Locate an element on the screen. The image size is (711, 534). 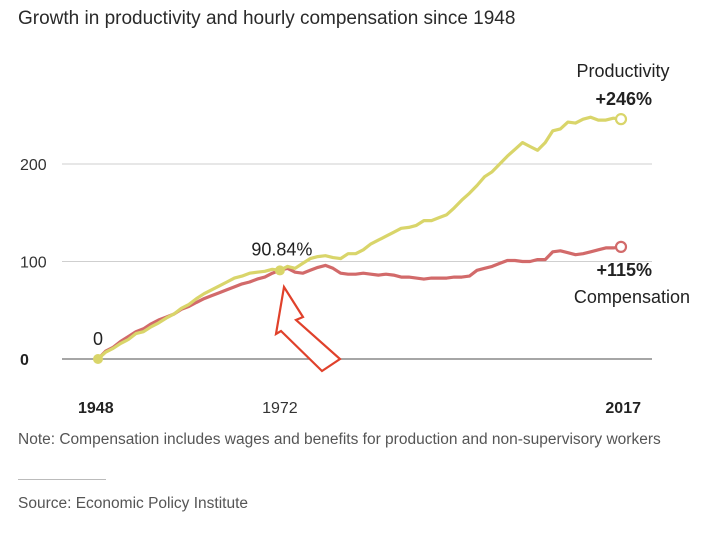
pointer-arrow-shape is located at coordinates (308, 328).